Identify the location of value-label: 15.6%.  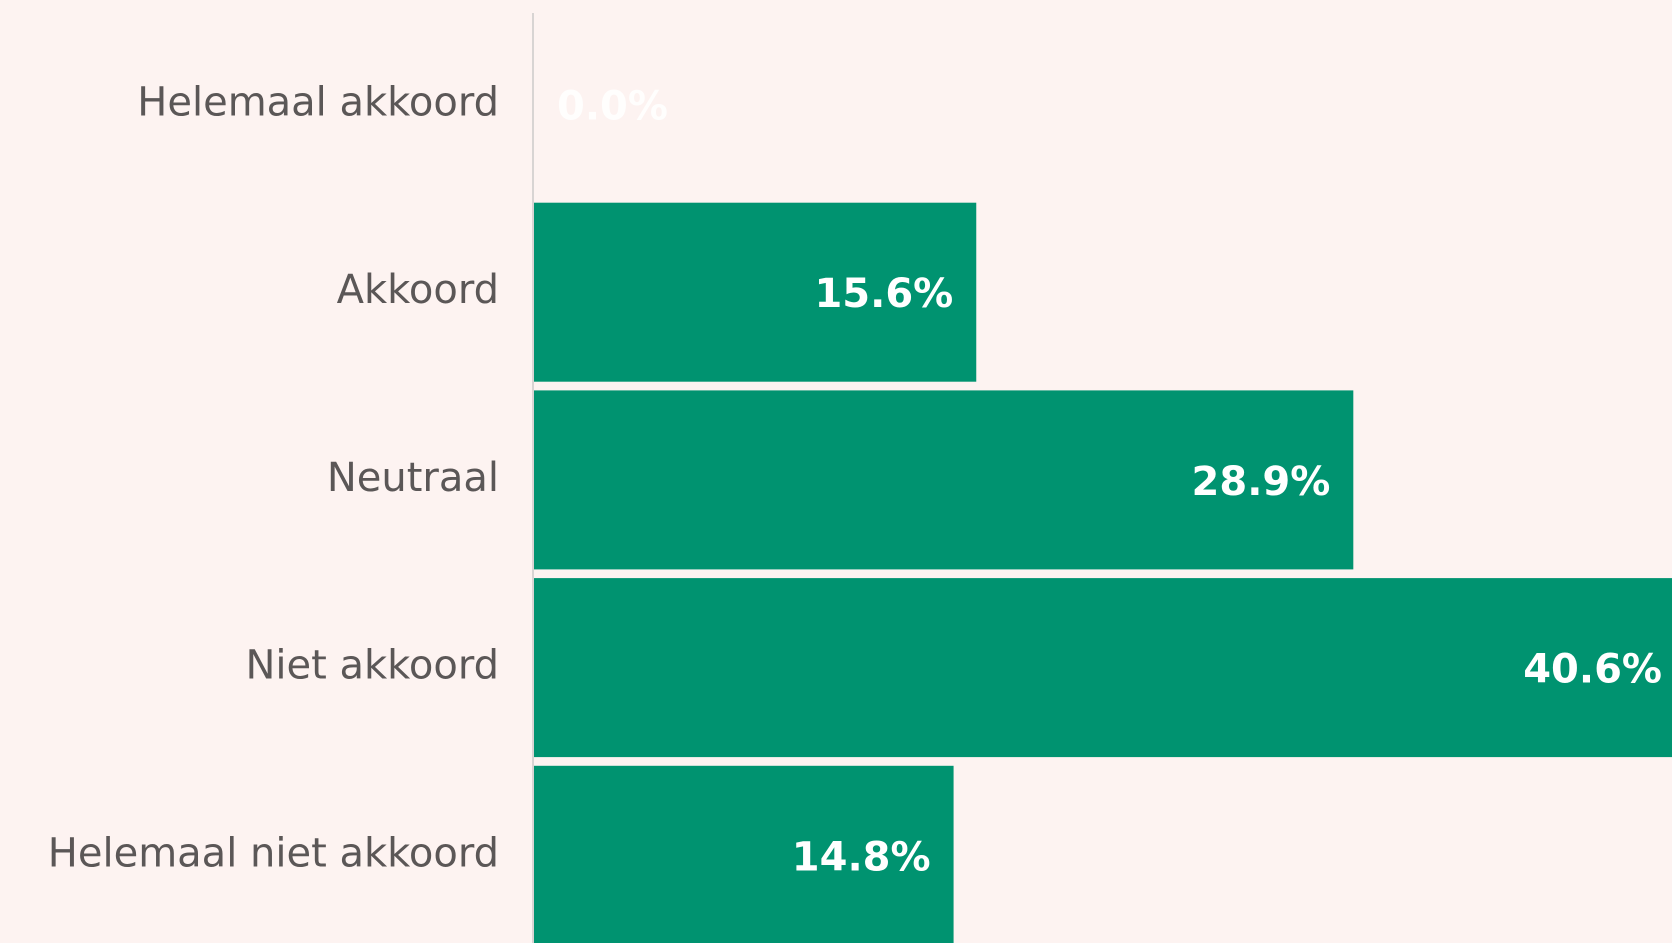
(883, 294).